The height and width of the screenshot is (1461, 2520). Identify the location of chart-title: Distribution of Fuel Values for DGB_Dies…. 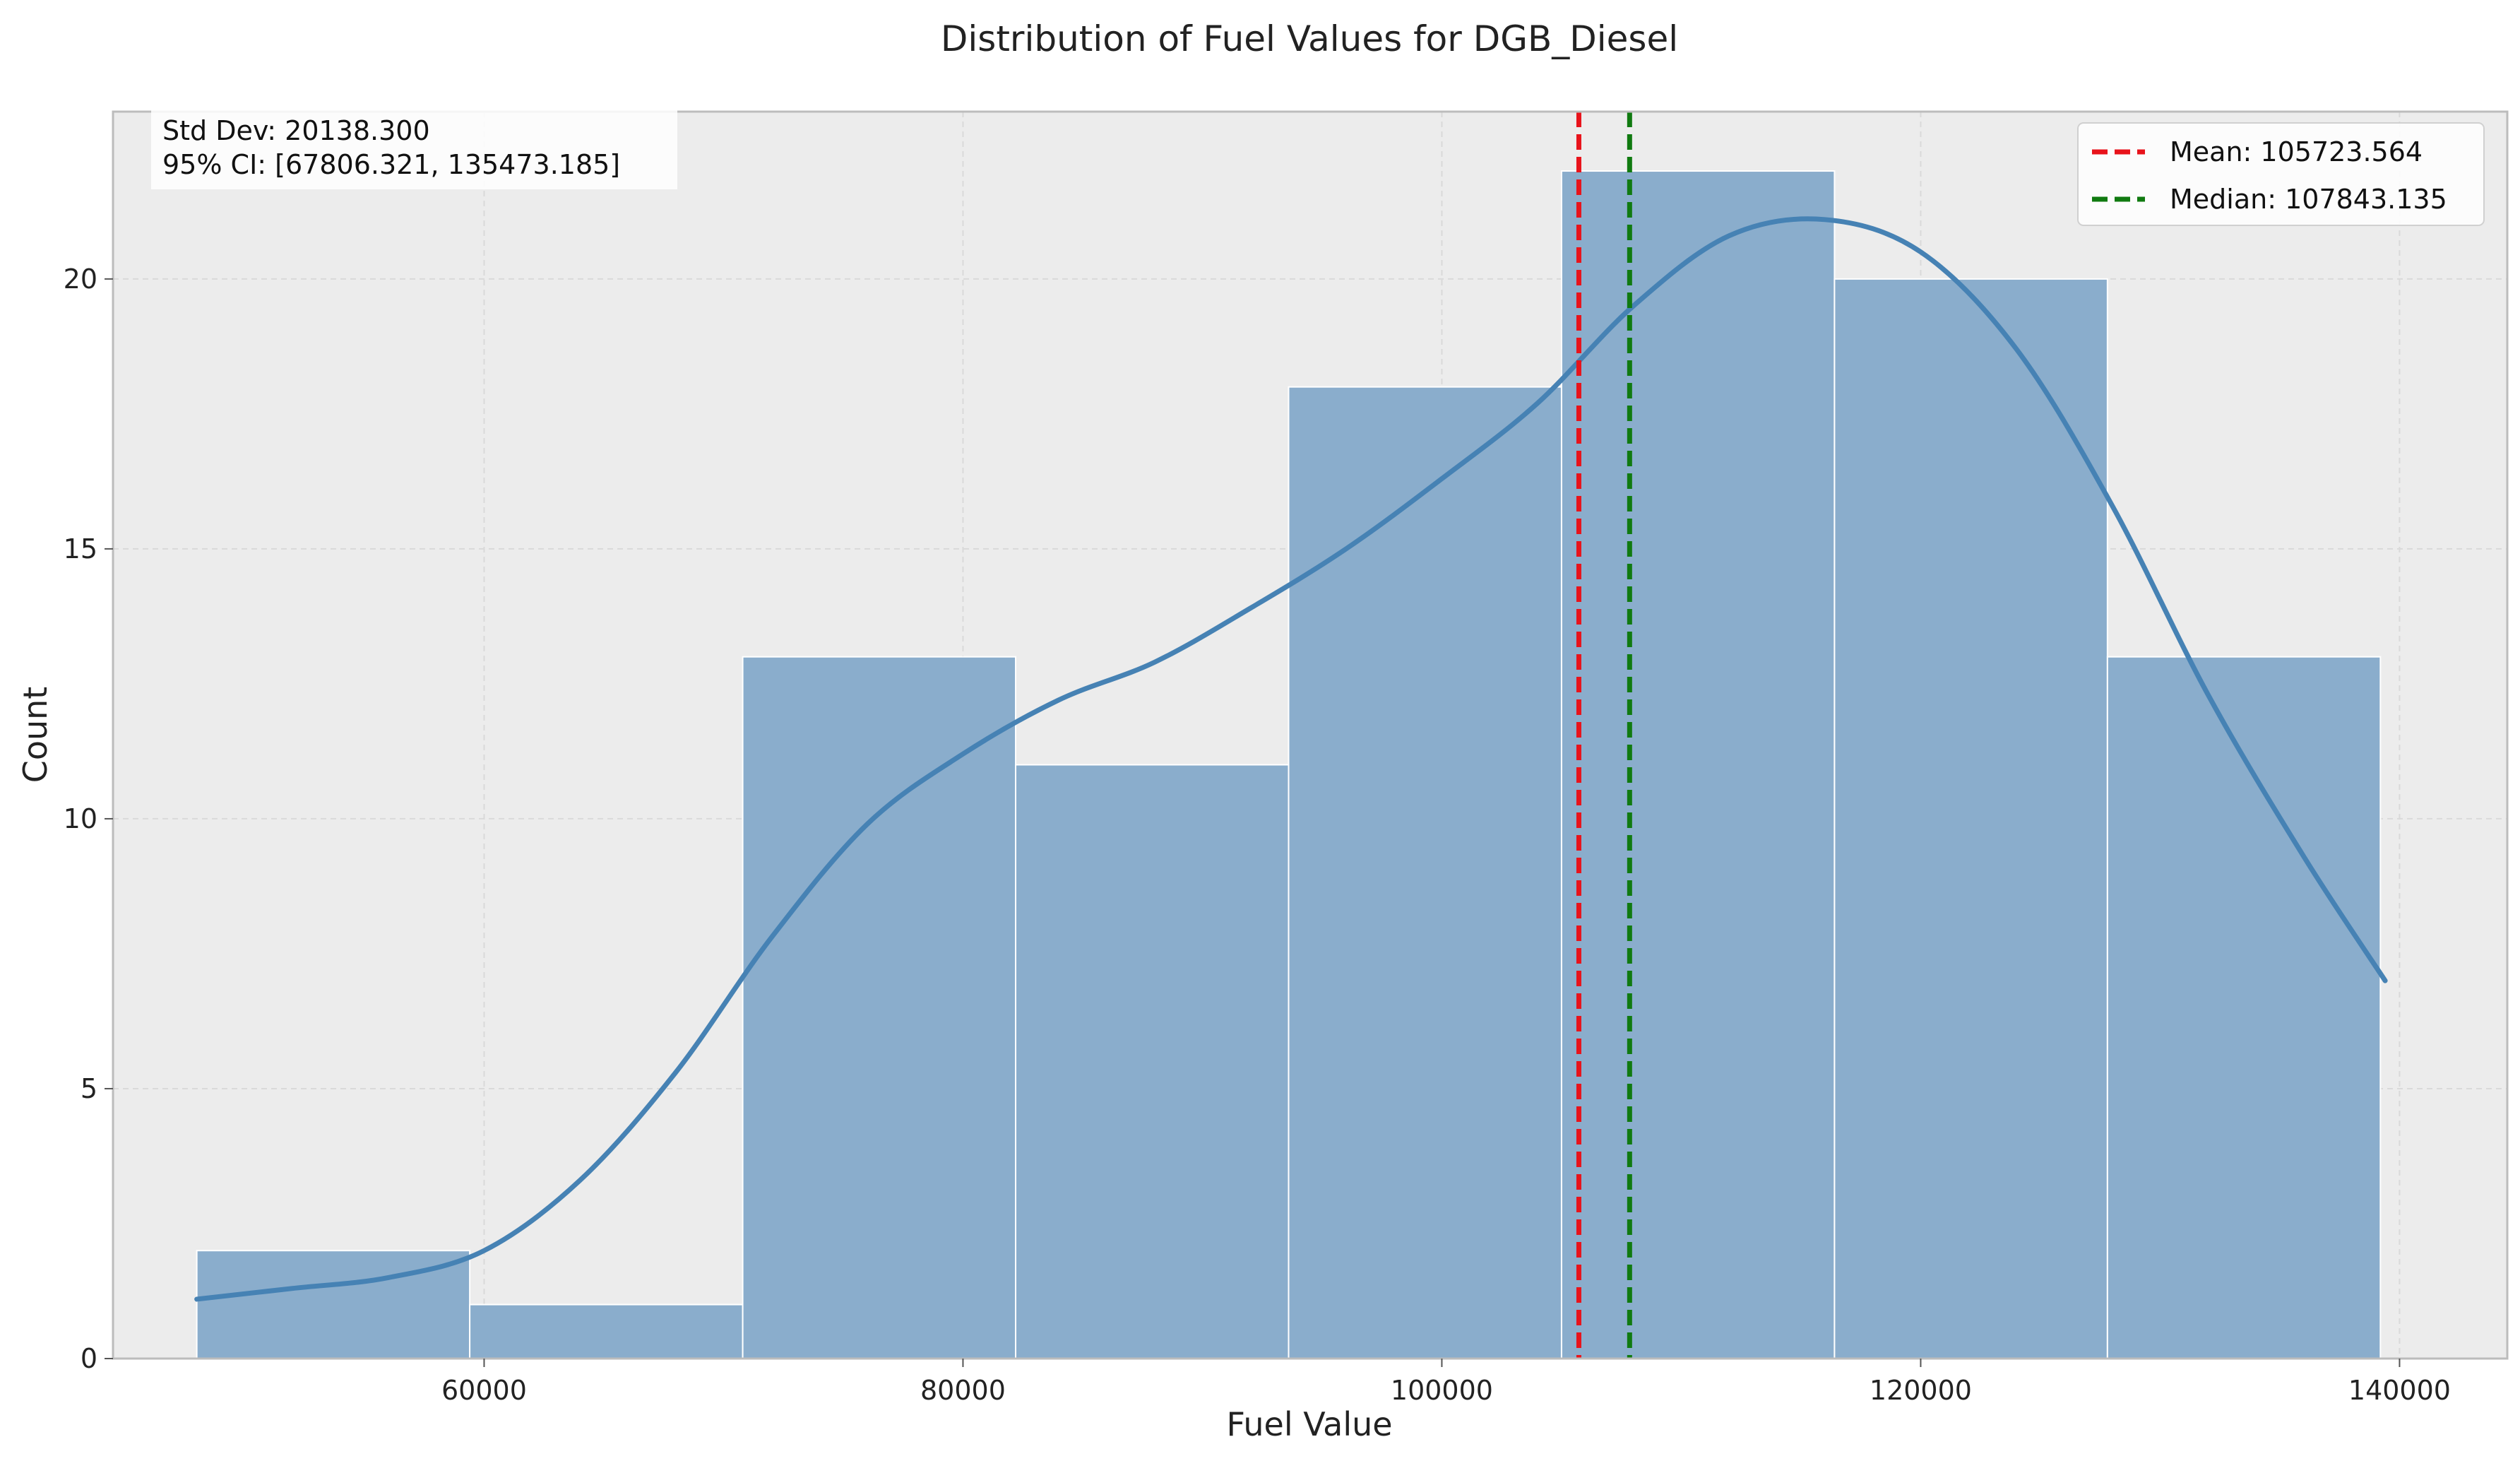
(1310, 38).